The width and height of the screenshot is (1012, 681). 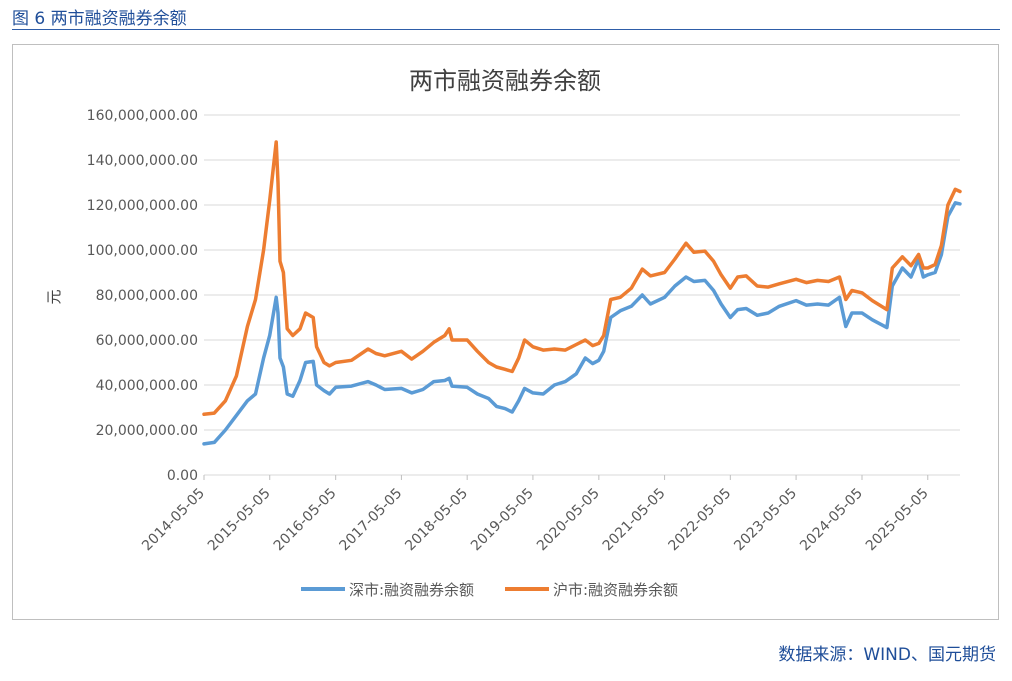 What do you see at coordinates (634, 519) in the screenshot?
I see `x-tick-label: 2021-05-05` at bounding box center [634, 519].